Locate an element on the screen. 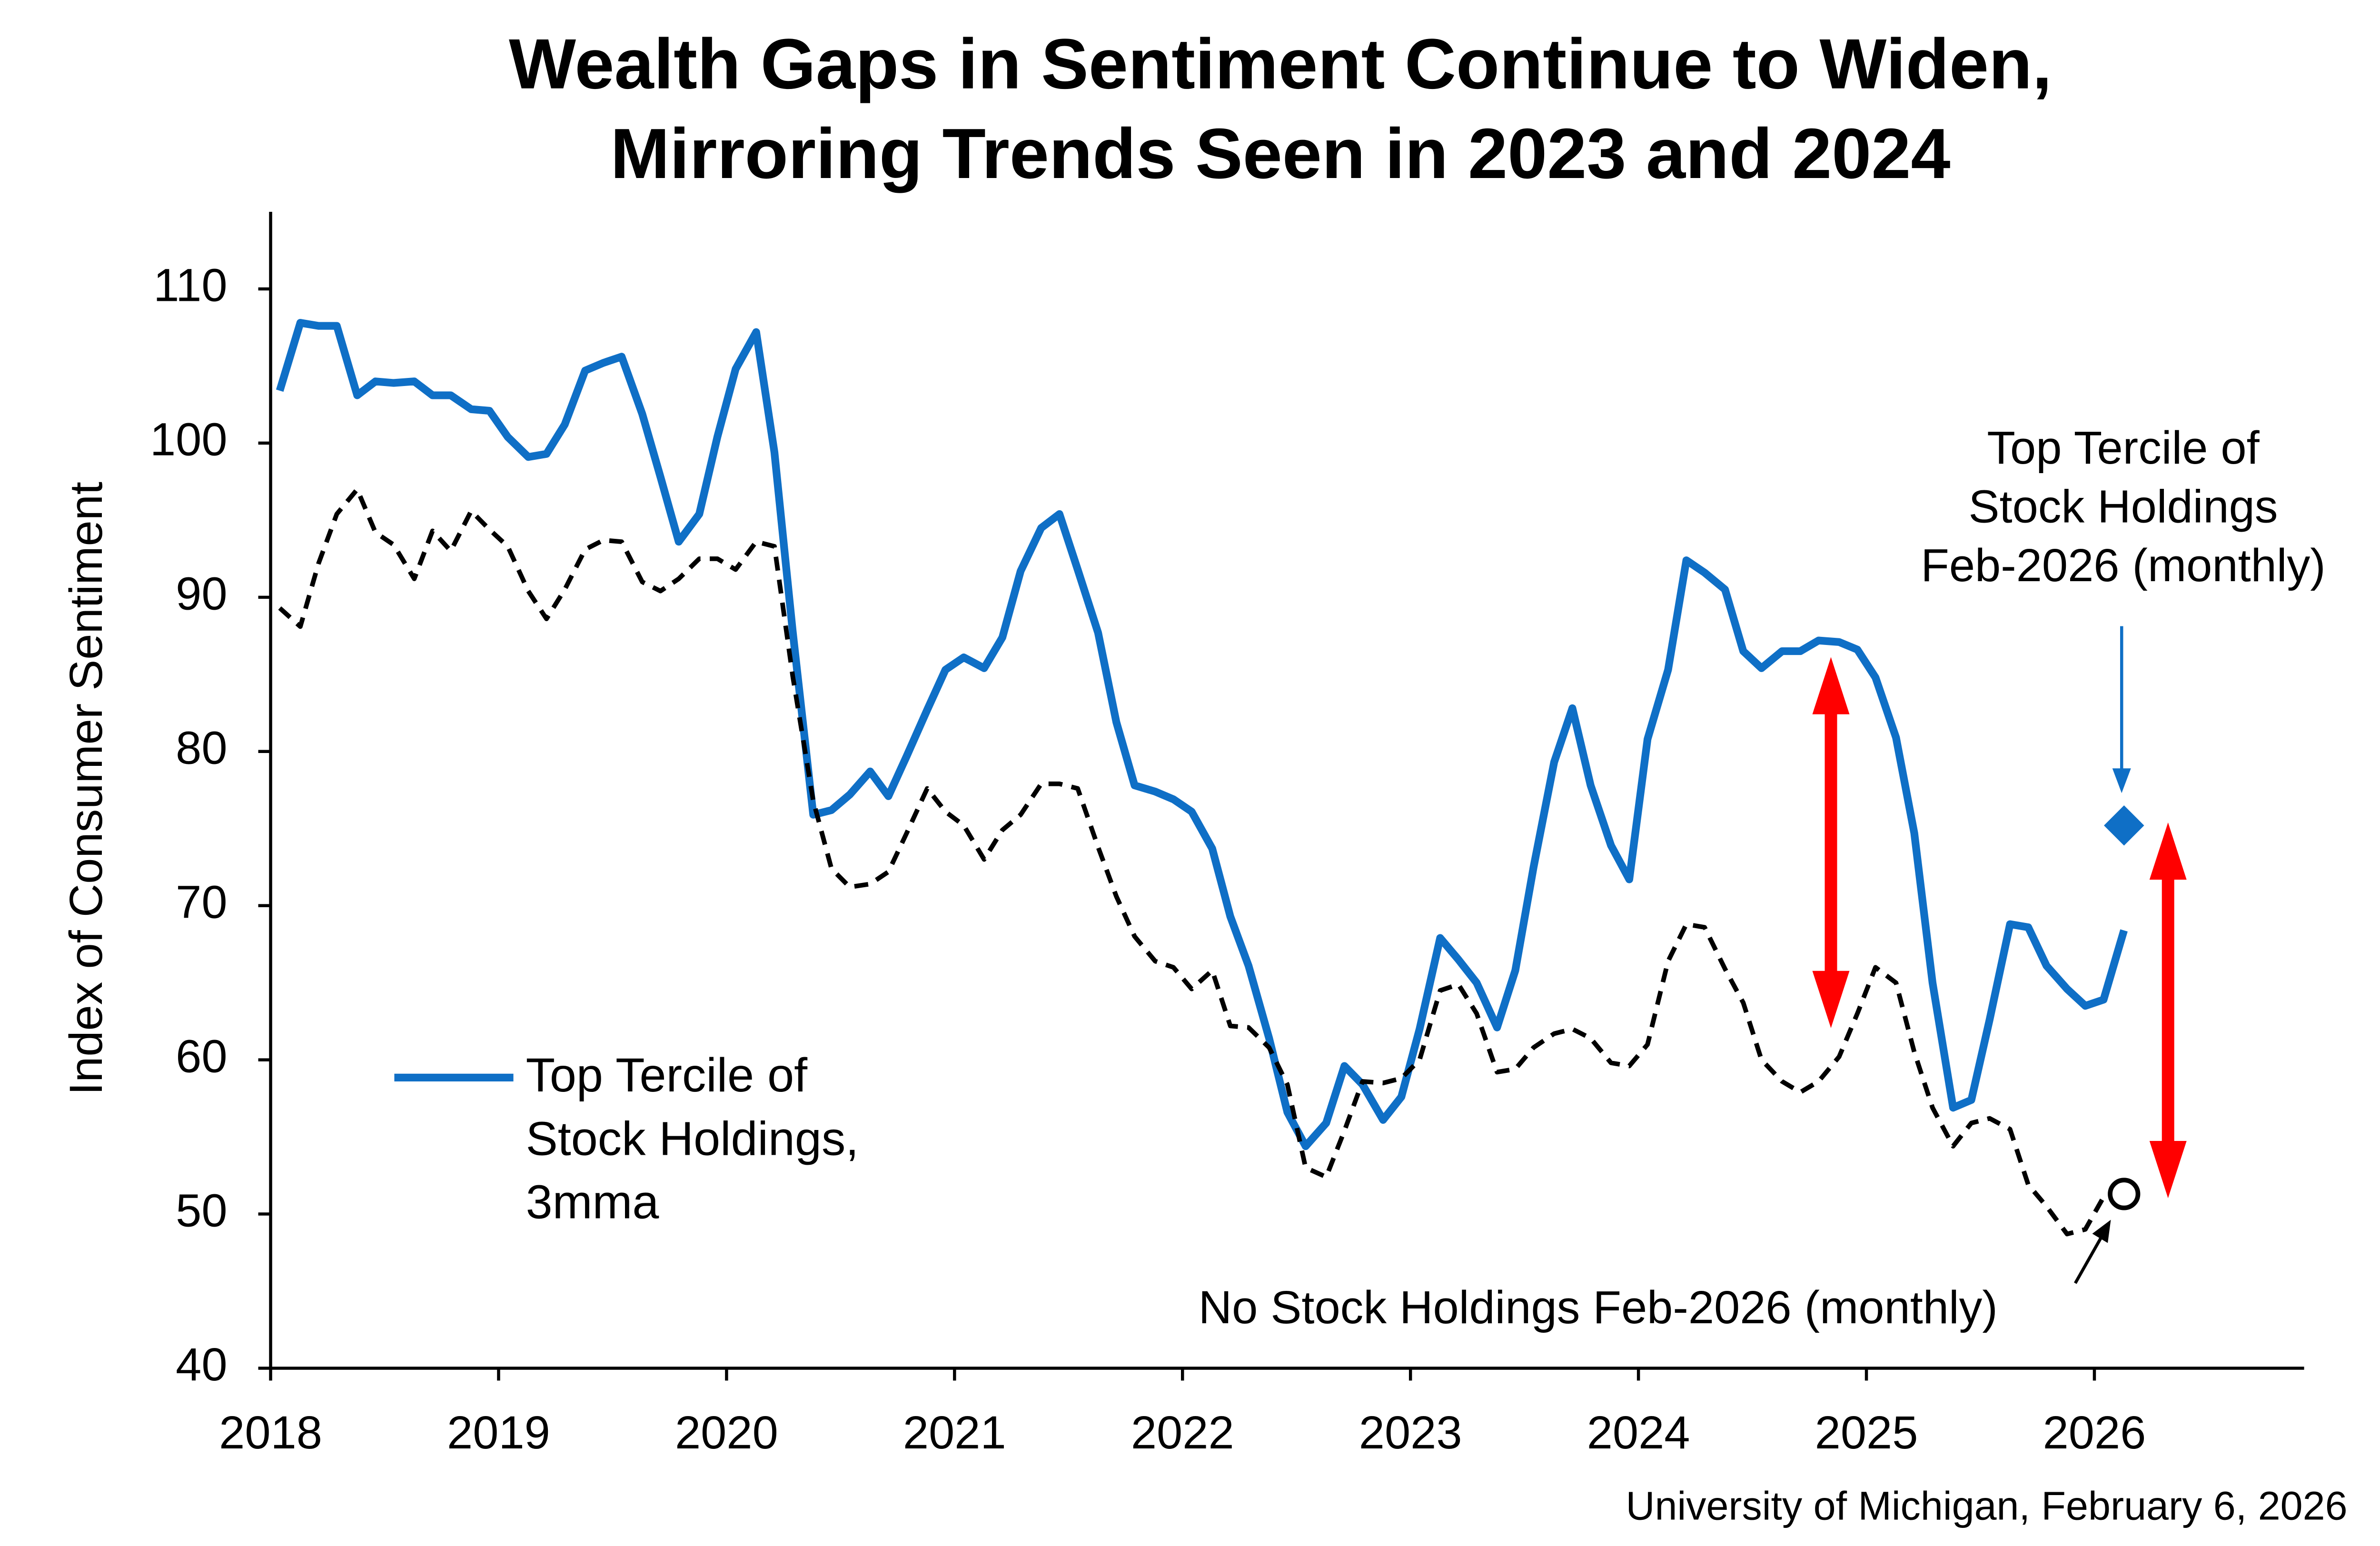  y-tick-label: 90 is located at coordinates (201, 594).